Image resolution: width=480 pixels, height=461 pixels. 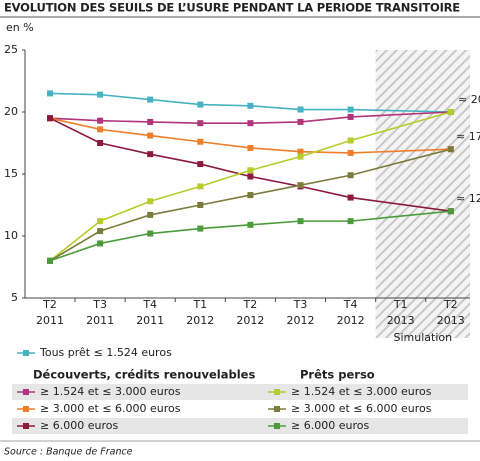 What do you see at coordinates (469, 99) in the screenshot?
I see `annotation: ≈ 20` at bounding box center [469, 99].